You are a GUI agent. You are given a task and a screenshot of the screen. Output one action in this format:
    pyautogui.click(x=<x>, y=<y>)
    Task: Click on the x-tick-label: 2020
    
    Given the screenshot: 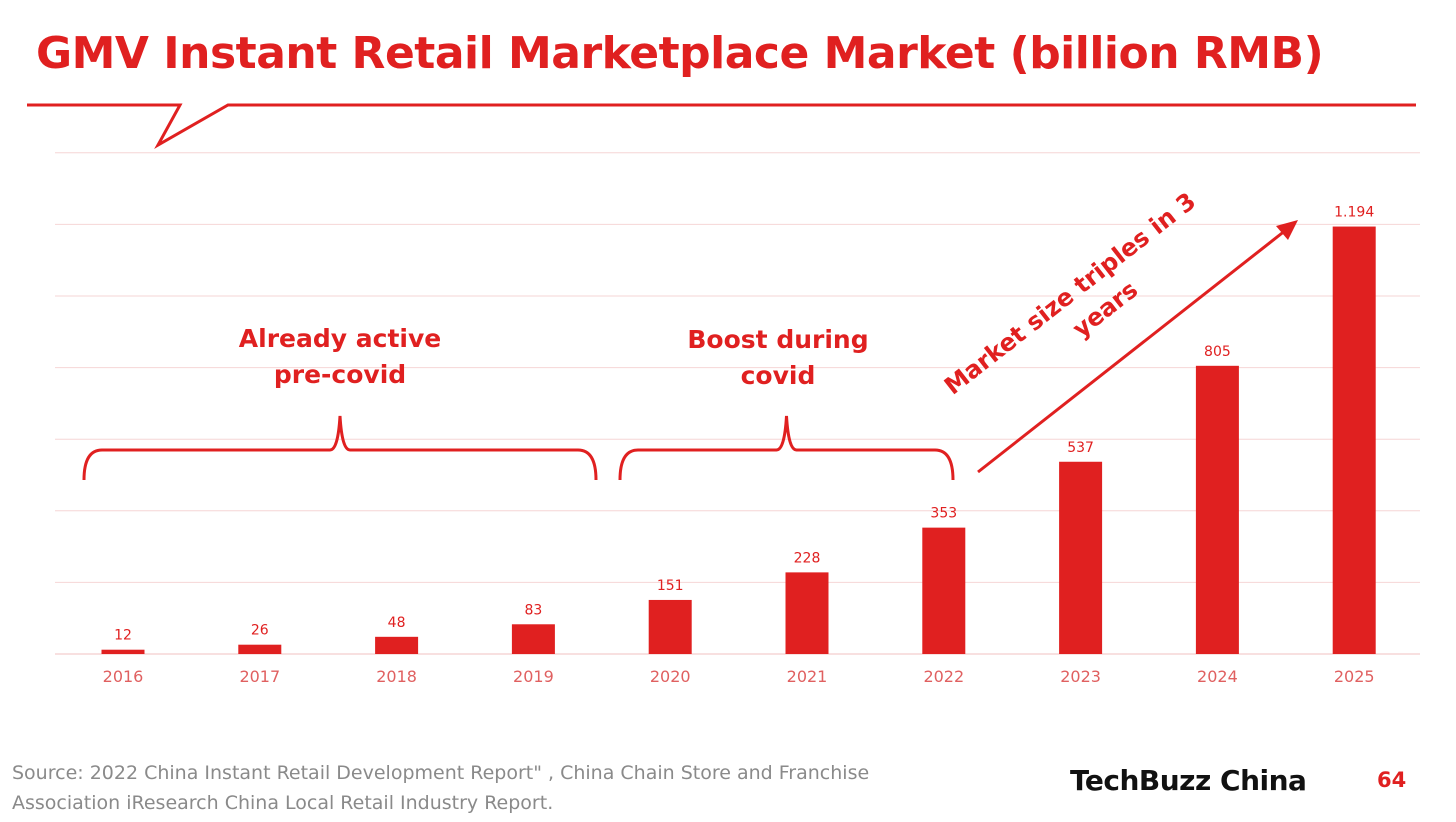 What is the action you would take?
    pyautogui.click(x=670, y=676)
    